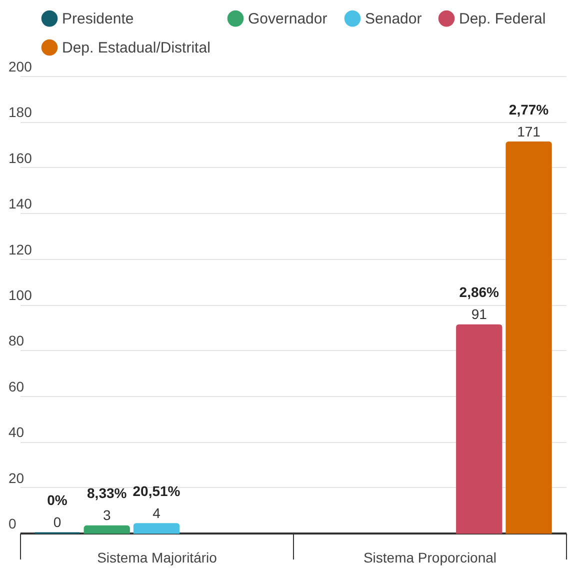 Image resolution: width=579 pixels, height=577 pixels. What do you see at coordinates (20, 112) in the screenshot?
I see `y-tick-label: 180` at bounding box center [20, 112].